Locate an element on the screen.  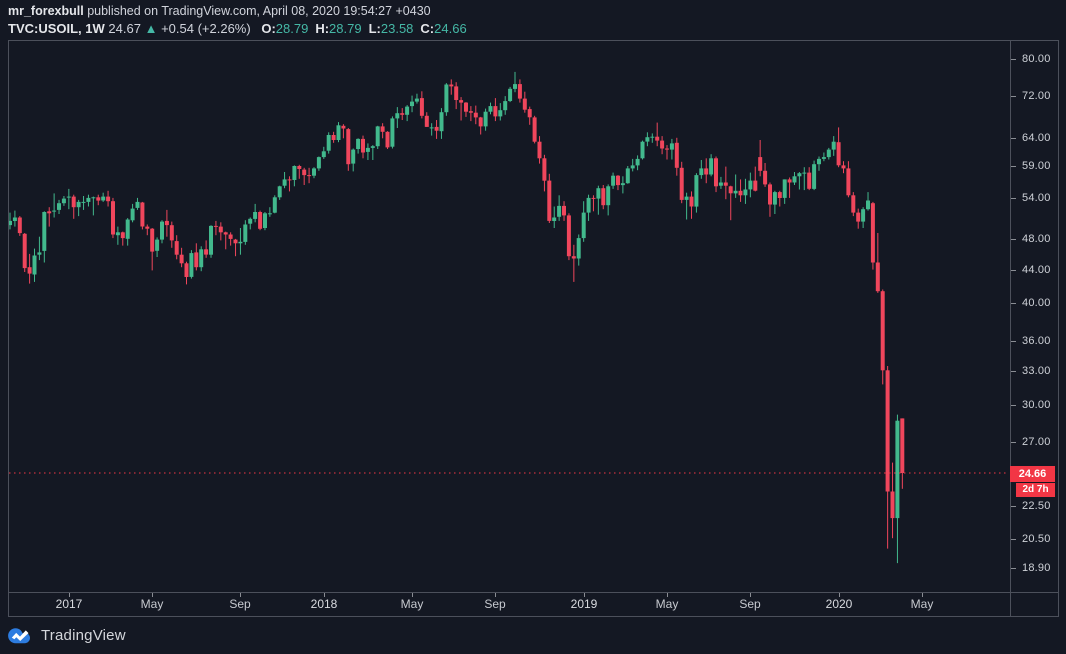
ohlc-value: 28.79 is located at coordinates (345, 28).